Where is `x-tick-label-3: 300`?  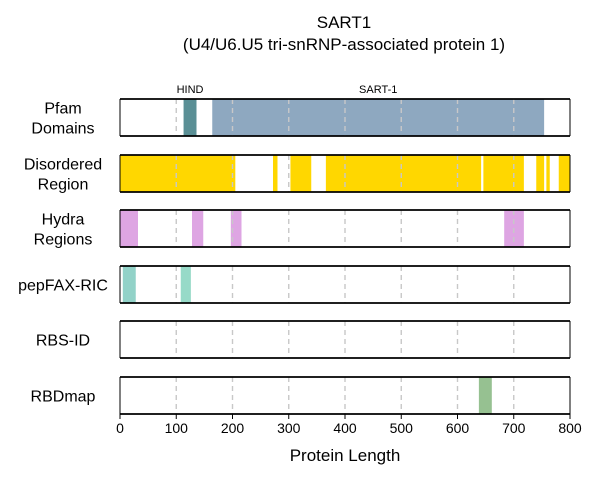
x-tick-label-3: 300 is located at coordinates (289, 428).